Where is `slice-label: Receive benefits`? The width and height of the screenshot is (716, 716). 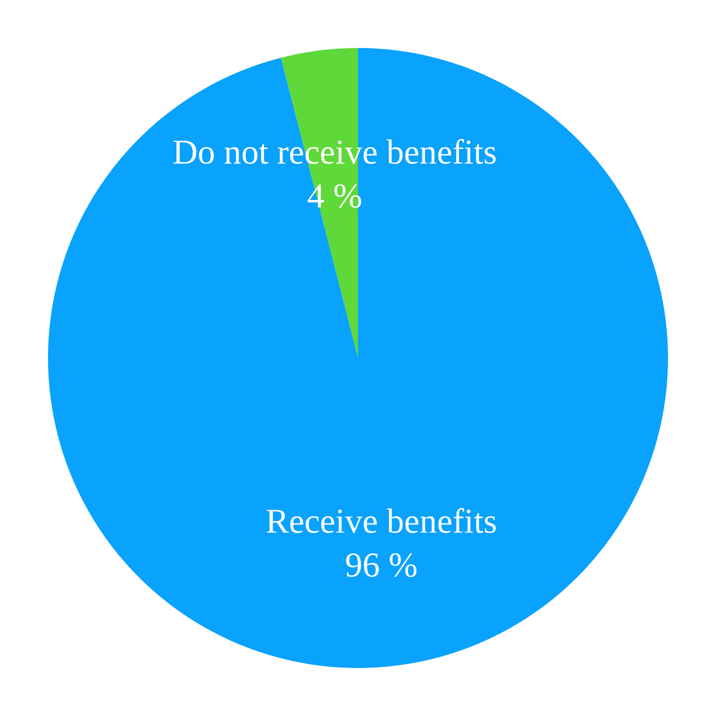 slice-label: Receive benefits is located at coordinates (381, 521).